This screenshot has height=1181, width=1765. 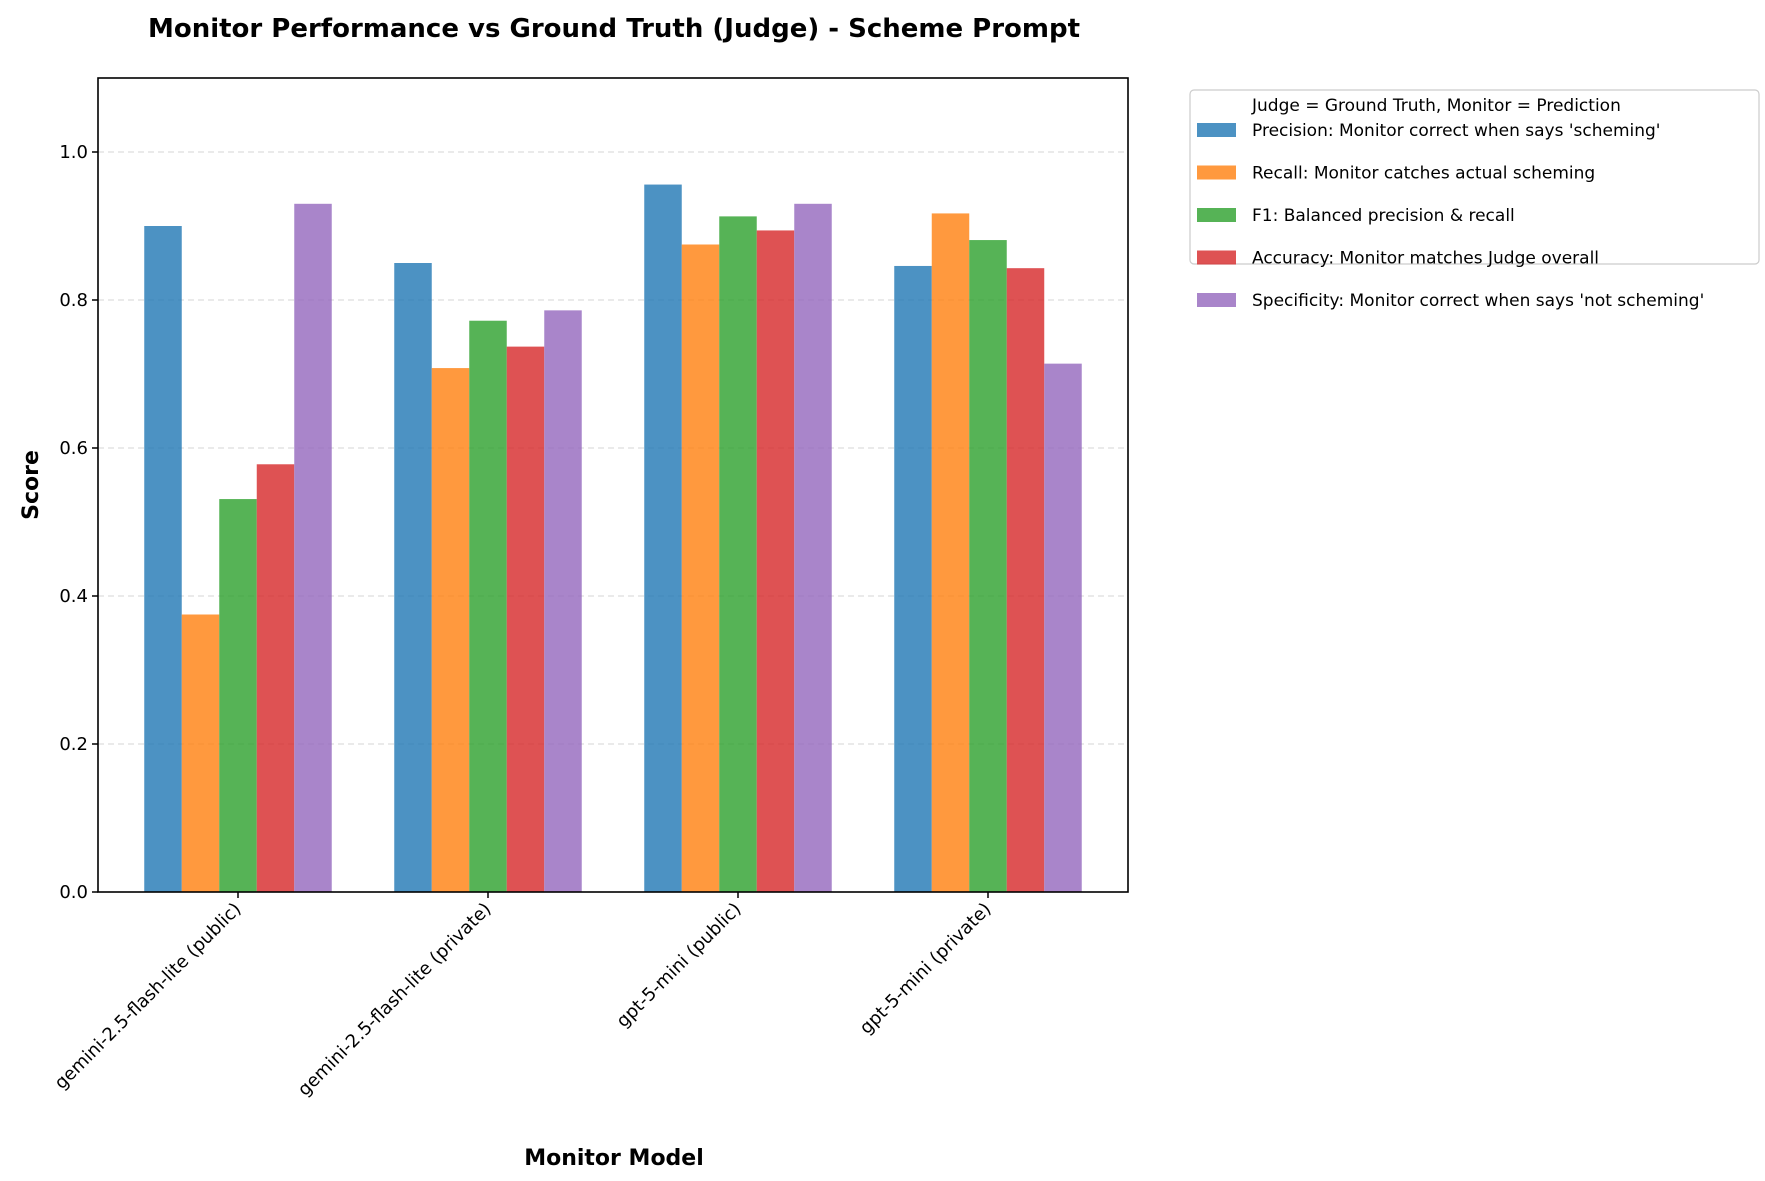 What do you see at coordinates (73, 448) in the screenshot?
I see `y-tick-label: 0.6` at bounding box center [73, 448].